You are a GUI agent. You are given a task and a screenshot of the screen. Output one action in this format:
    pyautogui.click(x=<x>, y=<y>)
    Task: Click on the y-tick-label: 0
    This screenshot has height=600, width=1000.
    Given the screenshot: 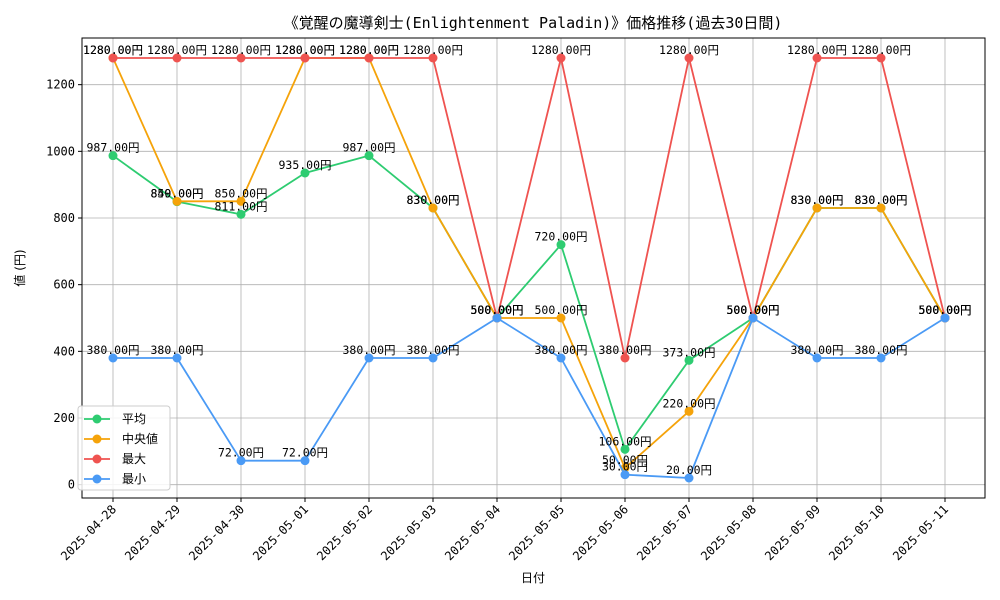 What is the action you would take?
    pyautogui.click(x=71, y=485)
    